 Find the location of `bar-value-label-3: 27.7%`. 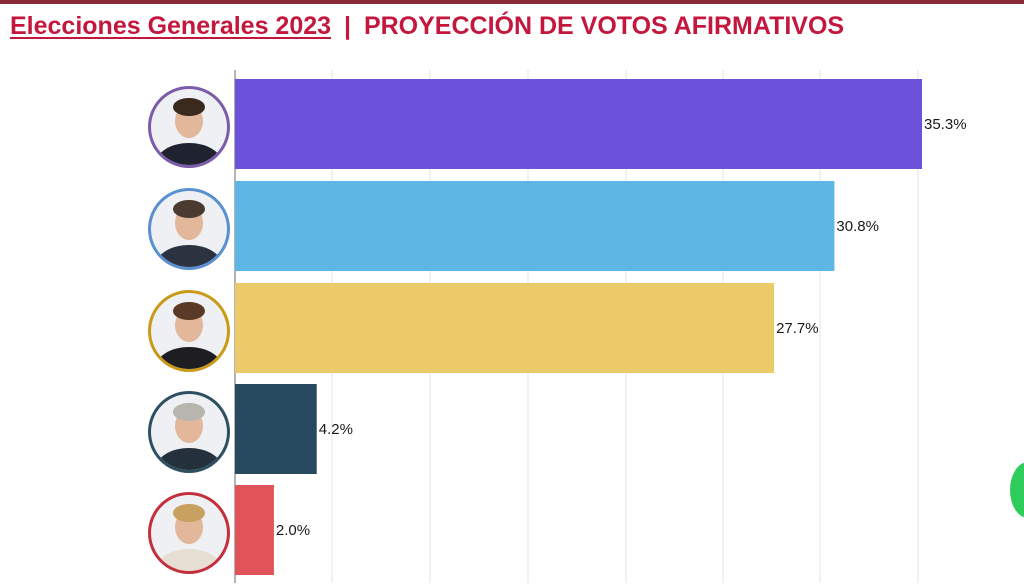

bar-value-label-3: 27.7% is located at coordinates (797, 328).